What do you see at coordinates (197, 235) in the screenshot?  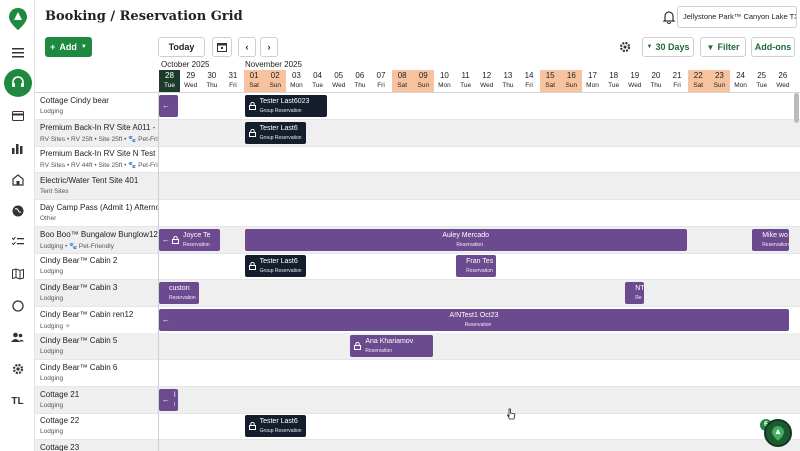 I see `reservation-guest: Joyce Te` at bounding box center [197, 235].